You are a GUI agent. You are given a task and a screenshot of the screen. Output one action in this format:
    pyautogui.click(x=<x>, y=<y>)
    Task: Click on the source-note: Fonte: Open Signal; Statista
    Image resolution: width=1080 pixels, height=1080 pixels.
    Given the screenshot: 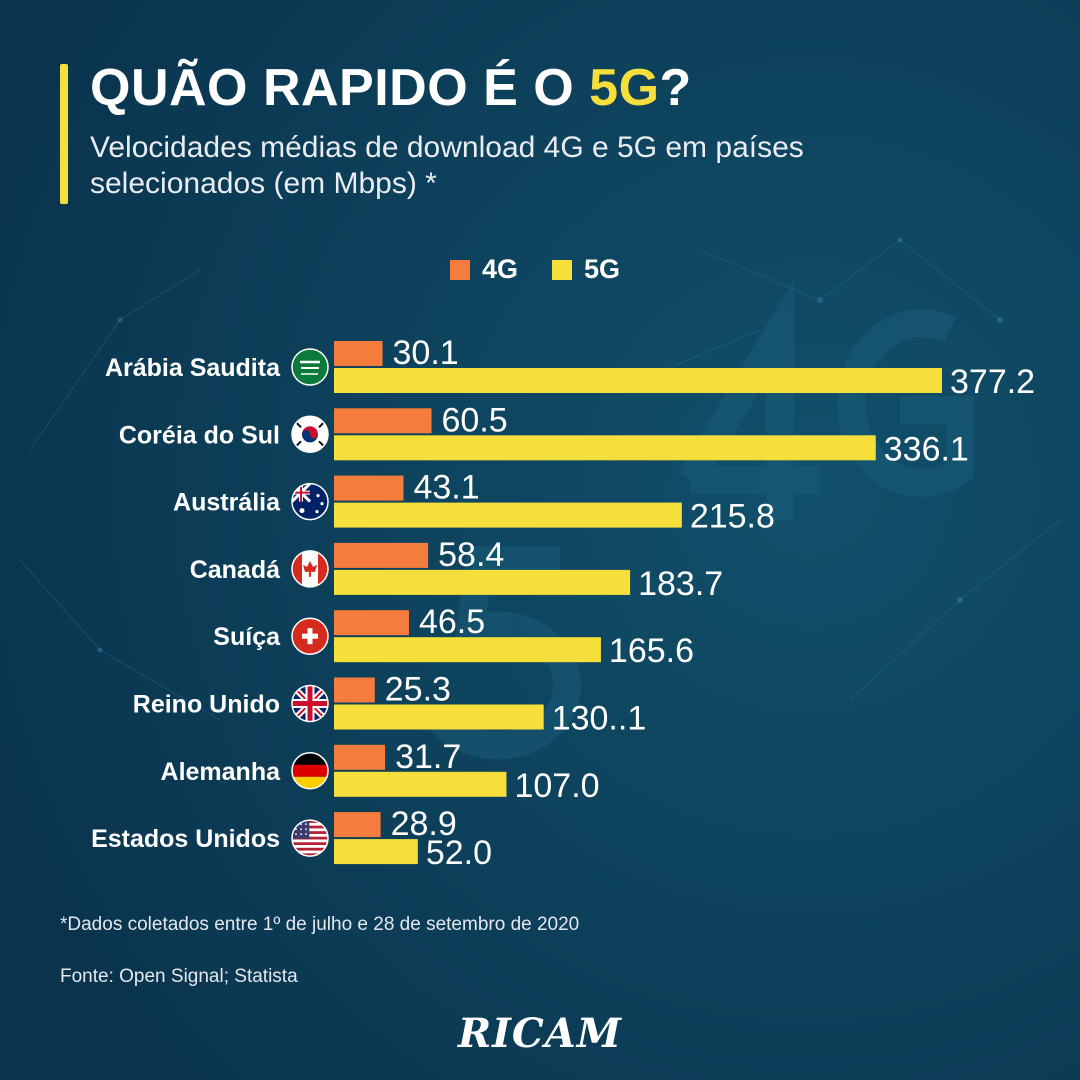 What is the action you would take?
    pyautogui.click(x=179, y=976)
    